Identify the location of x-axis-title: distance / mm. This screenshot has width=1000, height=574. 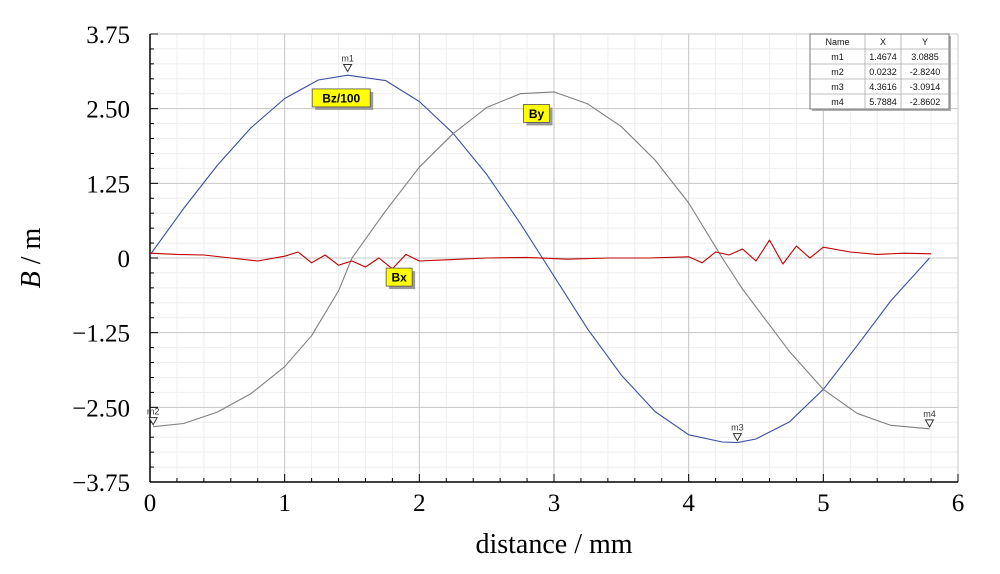
(553, 544).